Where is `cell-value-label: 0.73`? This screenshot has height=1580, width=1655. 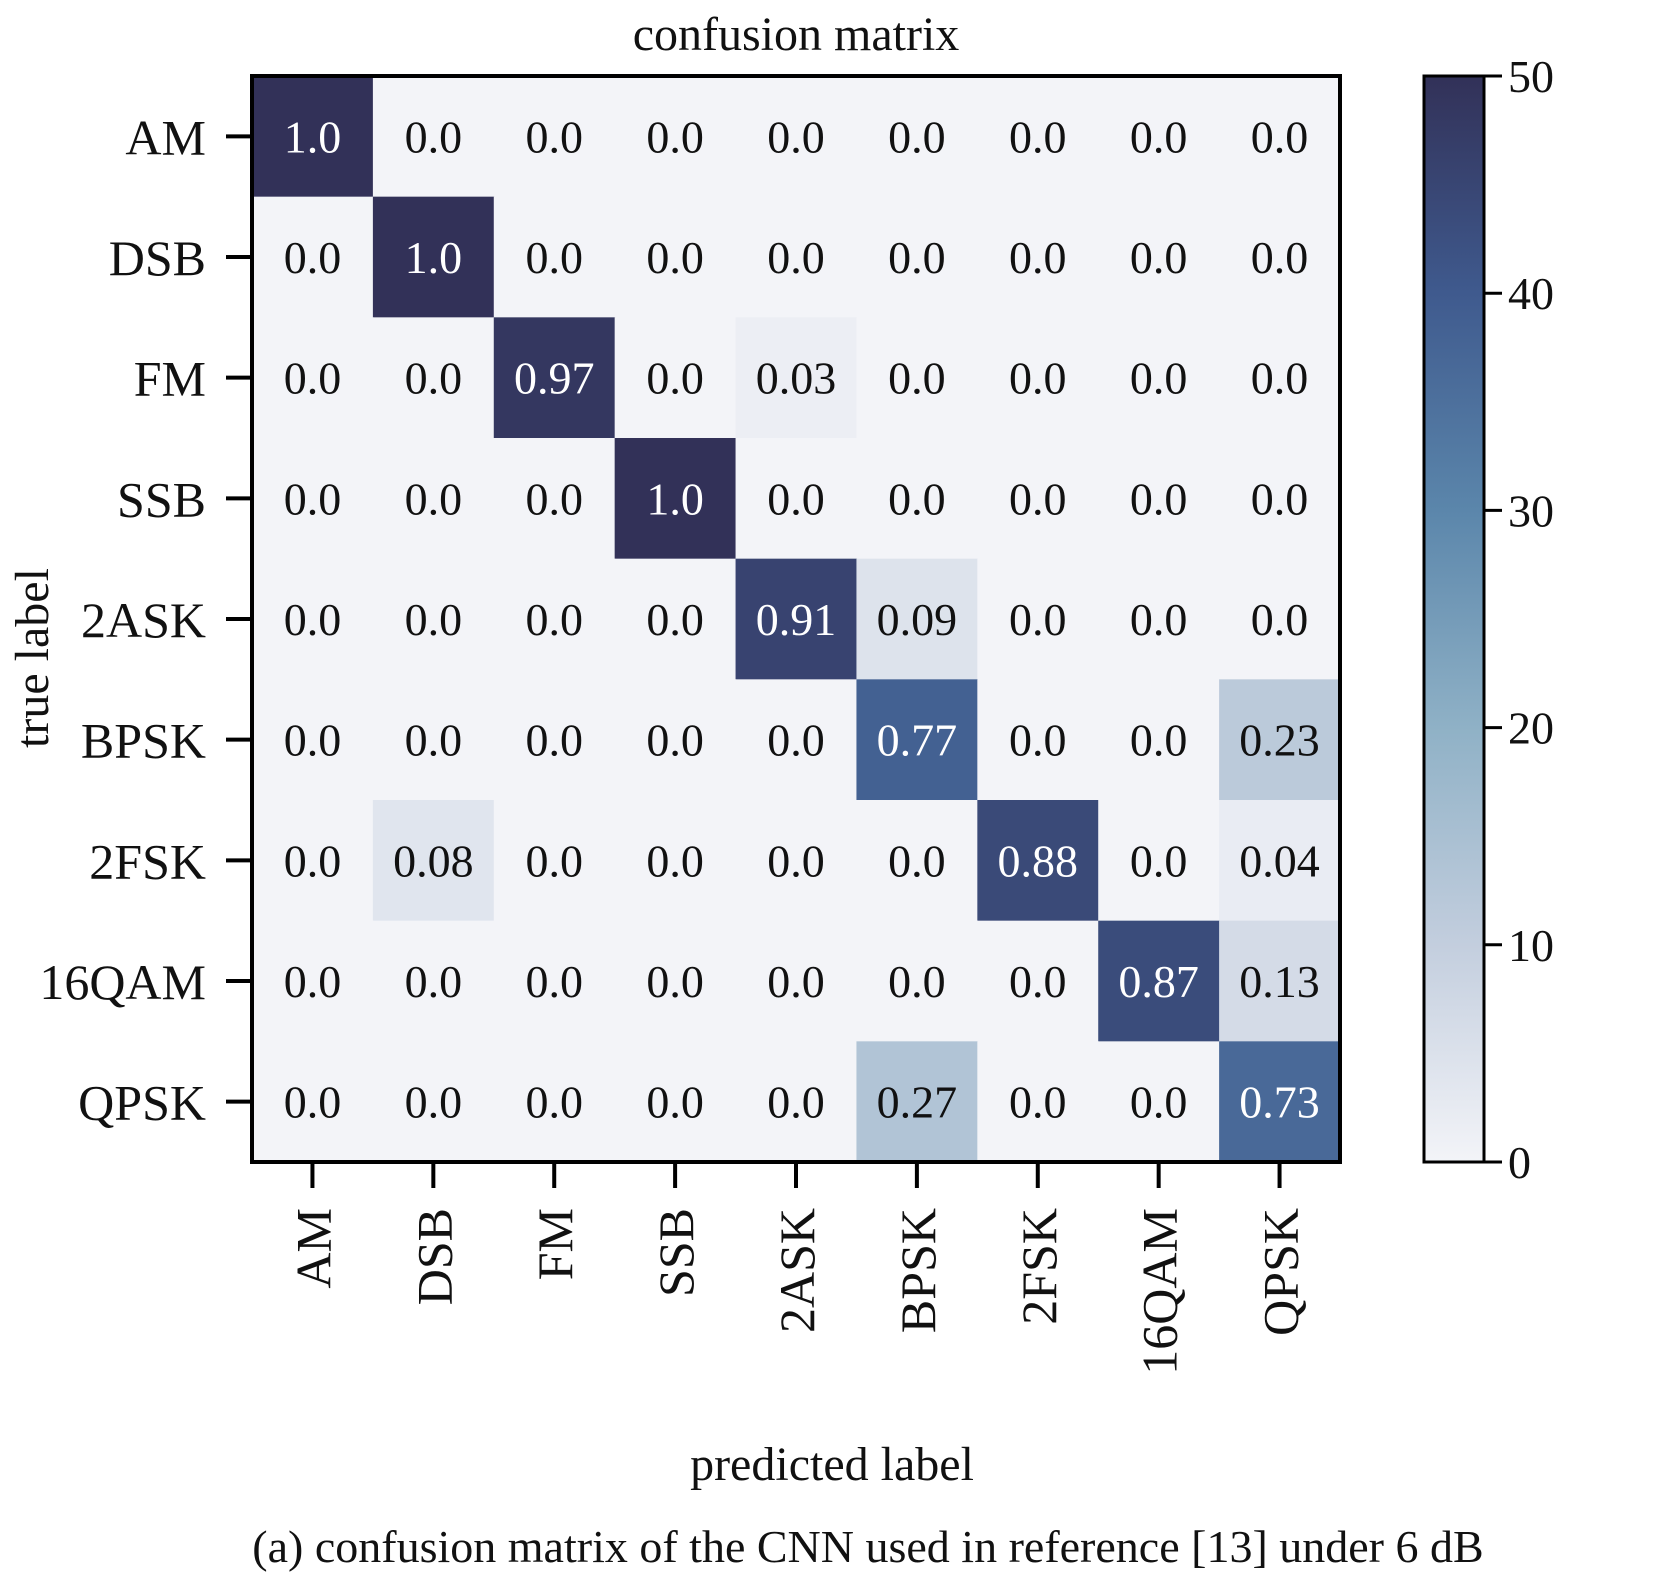
cell-value-label: 0.73 is located at coordinates (1279, 1102).